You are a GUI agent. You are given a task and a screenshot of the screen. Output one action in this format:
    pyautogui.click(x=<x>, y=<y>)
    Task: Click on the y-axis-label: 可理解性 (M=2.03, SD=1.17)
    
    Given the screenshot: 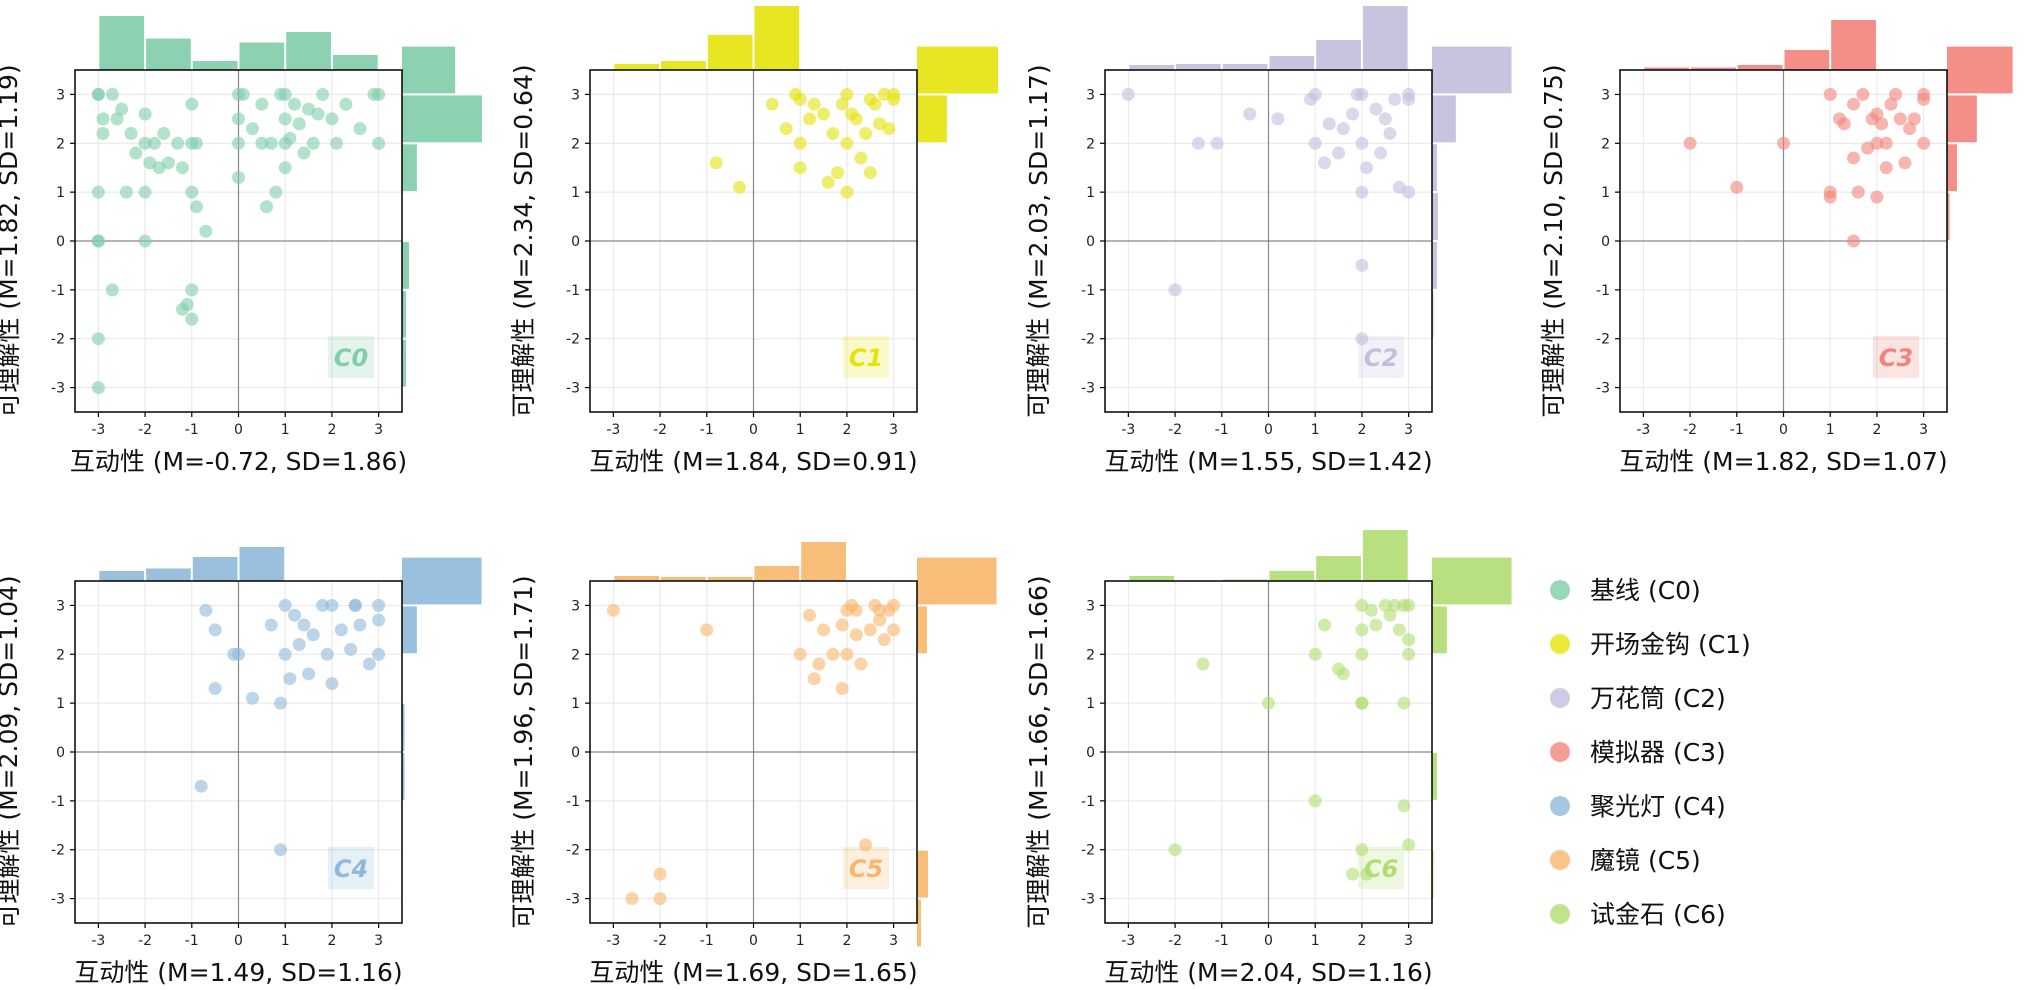 What is the action you would take?
    pyautogui.click(x=1038, y=240)
    